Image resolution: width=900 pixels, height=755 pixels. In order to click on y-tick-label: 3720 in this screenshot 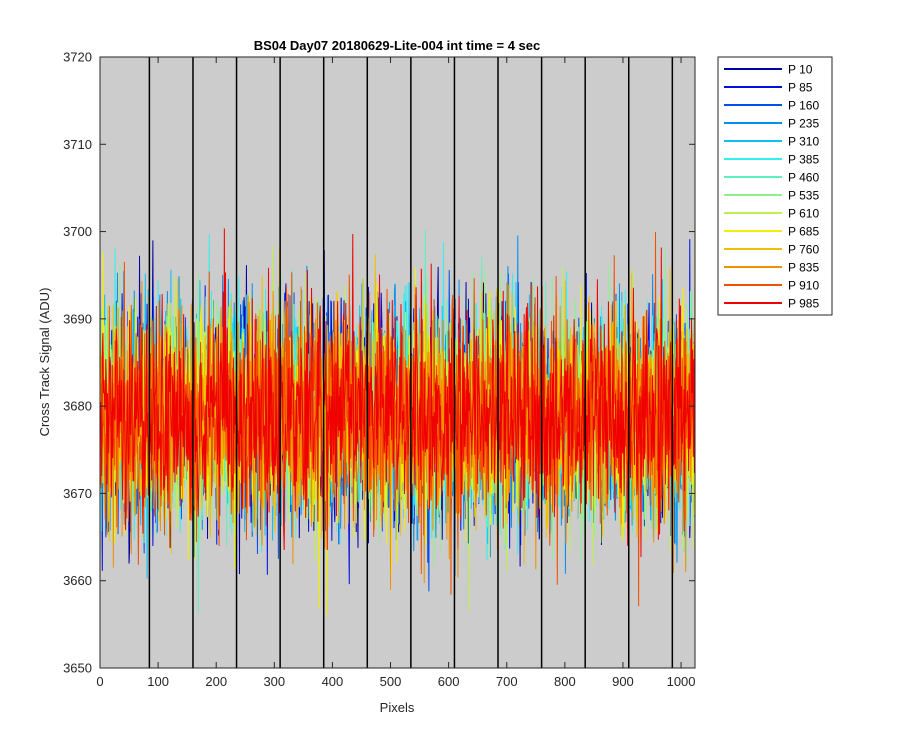, I will do `click(77, 57)`.